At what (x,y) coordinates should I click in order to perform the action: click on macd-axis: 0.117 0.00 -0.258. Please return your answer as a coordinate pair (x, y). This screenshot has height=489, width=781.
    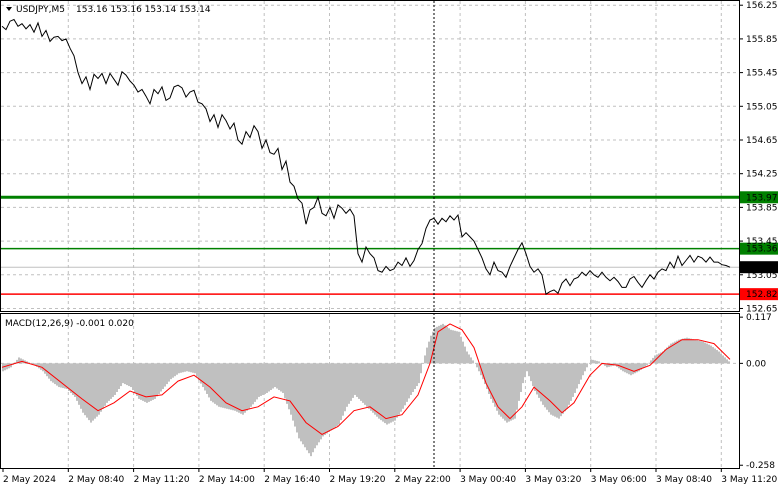
    Looking at the image, I should click on (757, 392).